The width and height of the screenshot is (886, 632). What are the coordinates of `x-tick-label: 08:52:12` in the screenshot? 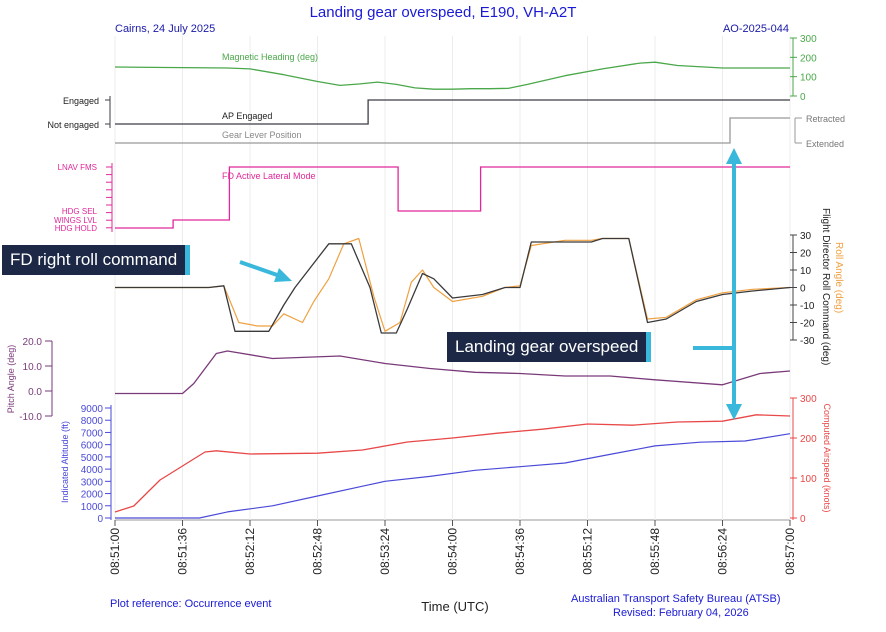 It's located at (250, 551).